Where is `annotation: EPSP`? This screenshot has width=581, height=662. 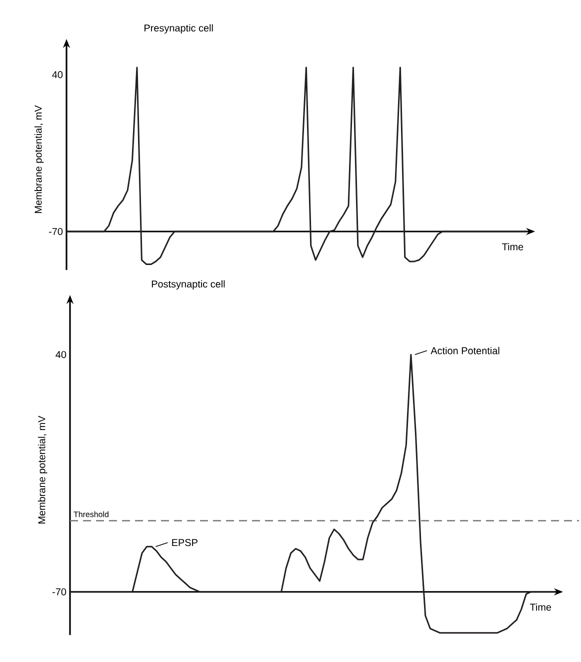 annotation: EPSP is located at coordinates (185, 542).